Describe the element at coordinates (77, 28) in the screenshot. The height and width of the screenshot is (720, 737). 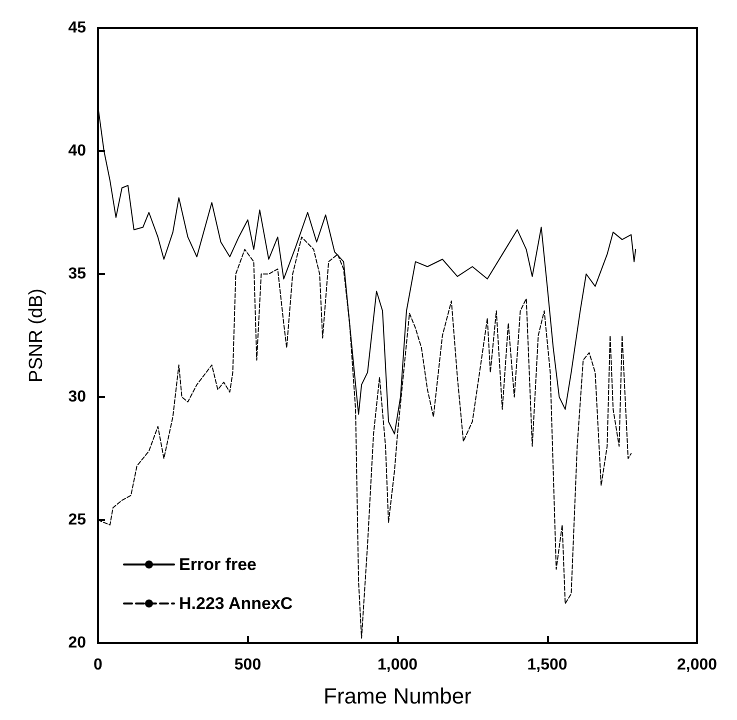
I see `y-tick-label: 45` at that location.